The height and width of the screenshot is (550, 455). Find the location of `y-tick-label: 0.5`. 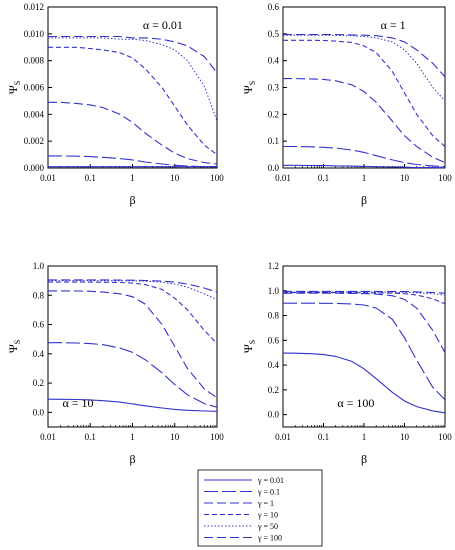

y-tick-label: 0.5 is located at coordinates (274, 34).